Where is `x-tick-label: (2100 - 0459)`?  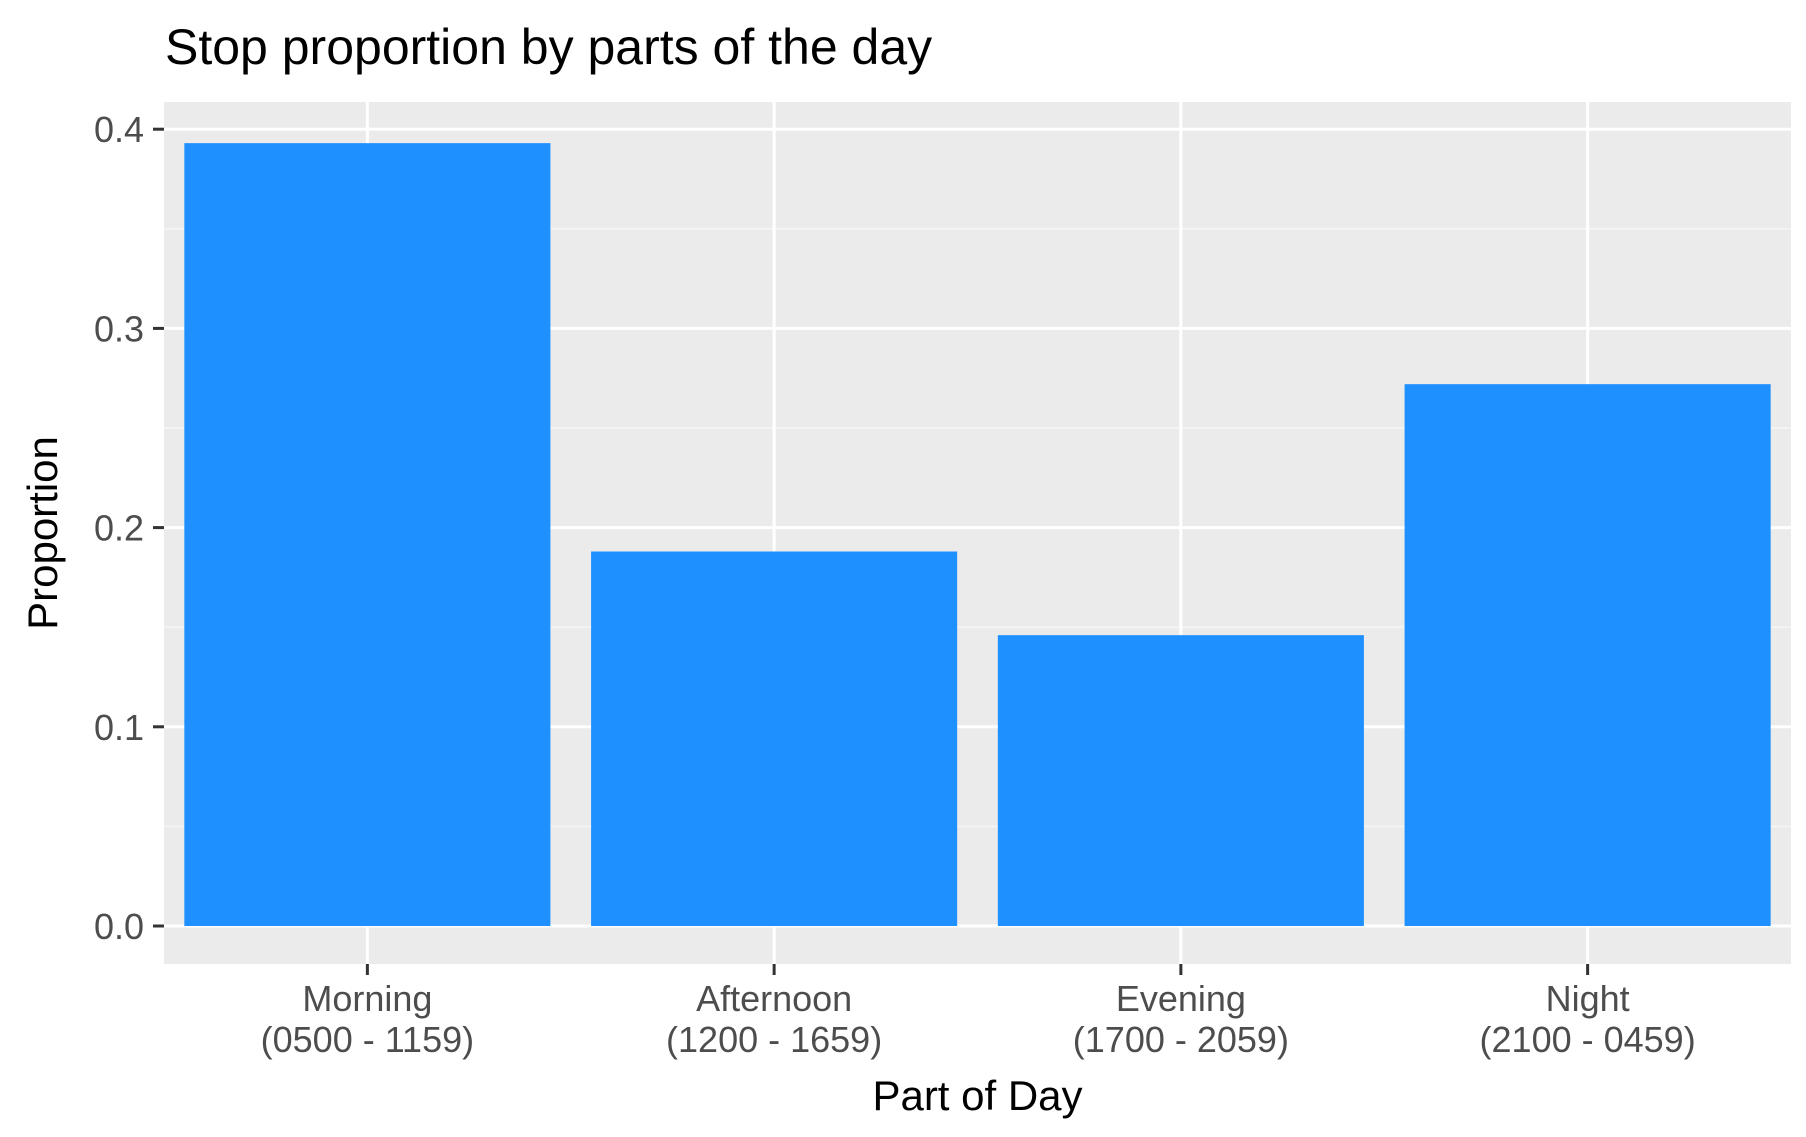
x-tick-label: (2100 - 0459) is located at coordinates (1588, 1039).